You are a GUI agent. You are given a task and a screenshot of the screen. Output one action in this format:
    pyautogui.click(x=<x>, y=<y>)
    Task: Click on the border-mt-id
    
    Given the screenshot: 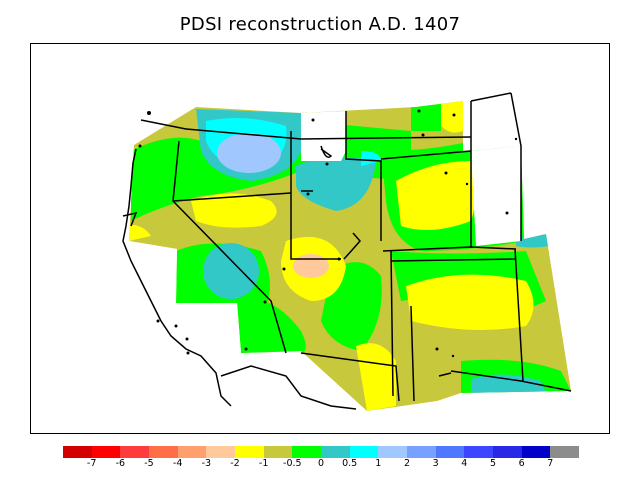 What is the action you would take?
    pyautogui.click(x=363, y=176)
    